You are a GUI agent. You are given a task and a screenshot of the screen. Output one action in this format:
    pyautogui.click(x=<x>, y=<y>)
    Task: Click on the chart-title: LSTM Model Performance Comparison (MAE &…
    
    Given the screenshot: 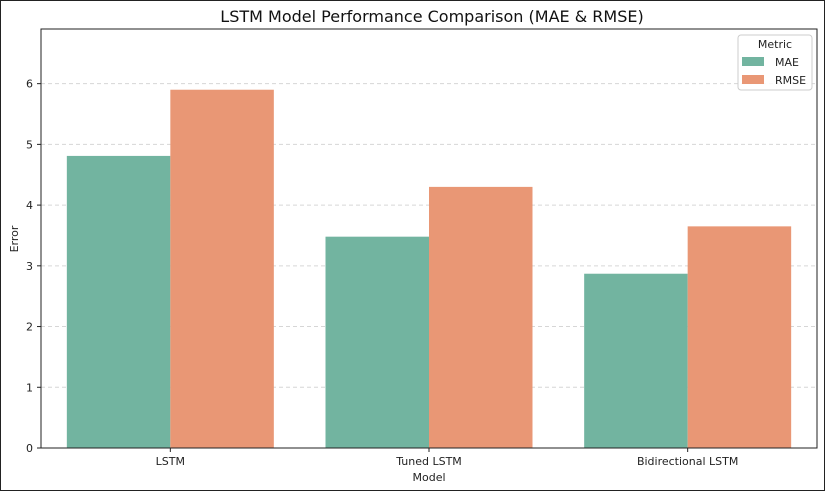 What is the action you would take?
    pyautogui.click(x=431, y=16)
    